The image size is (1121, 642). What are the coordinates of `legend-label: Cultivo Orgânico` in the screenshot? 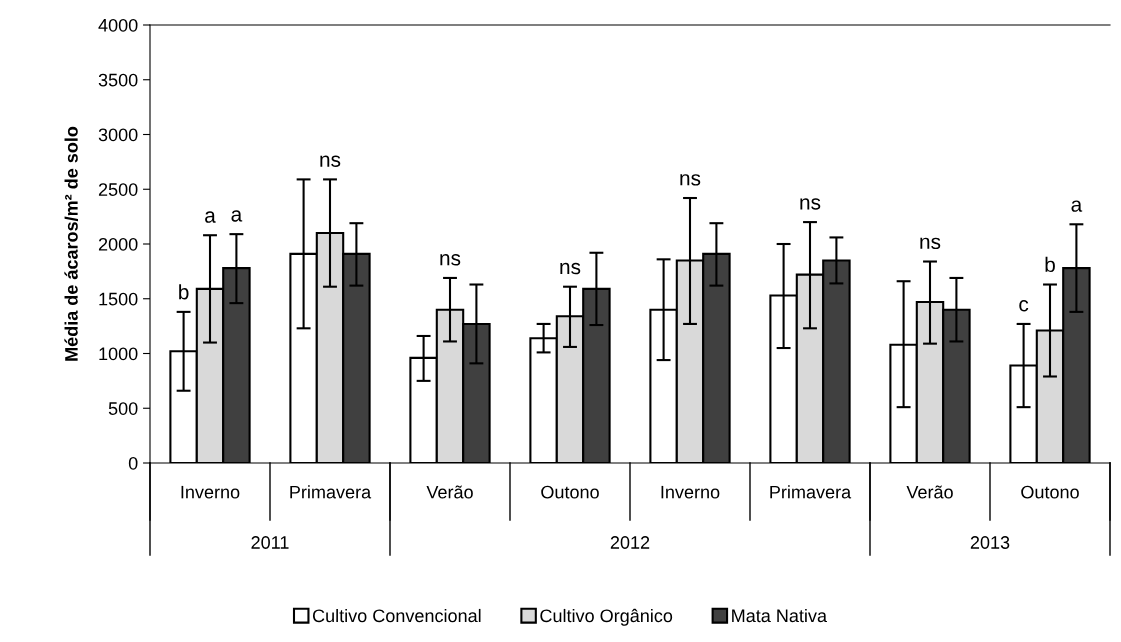 It's located at (606, 617).